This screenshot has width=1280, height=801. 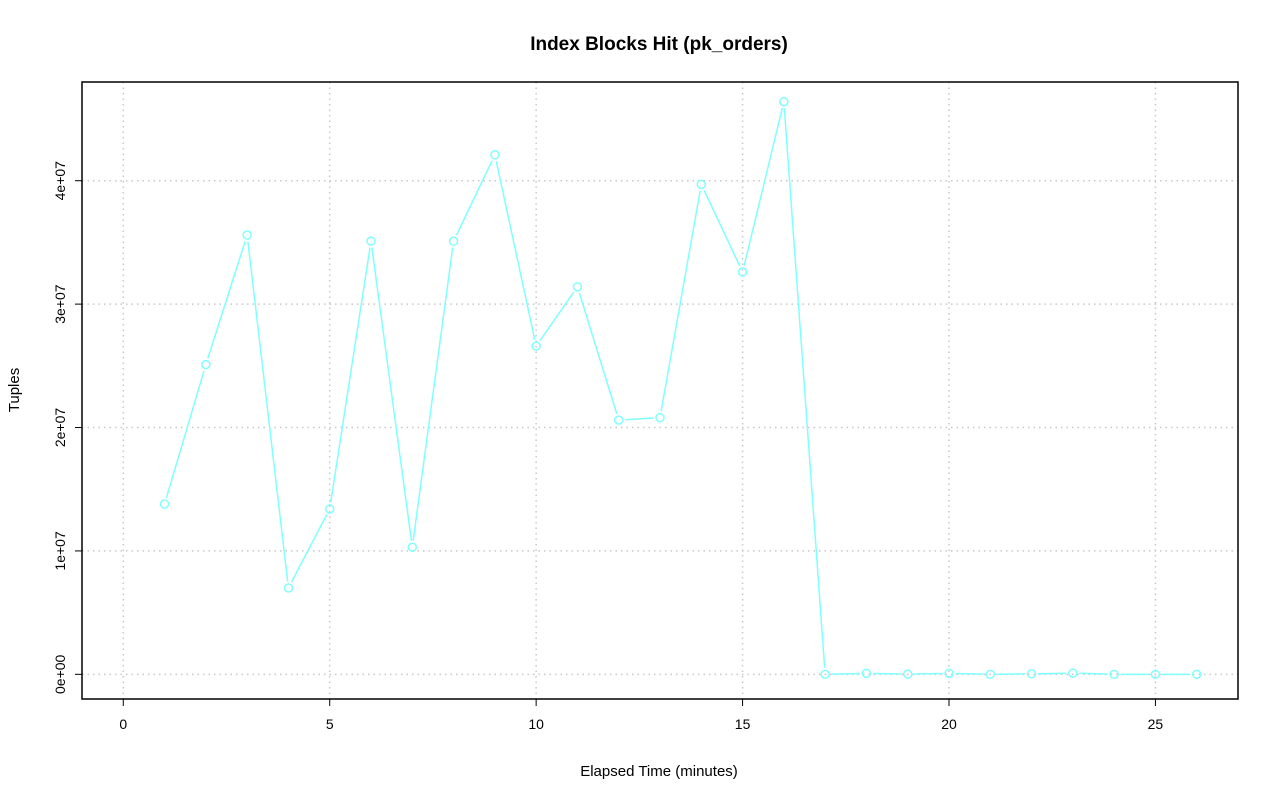 What do you see at coordinates (14, 390) in the screenshot?
I see `y-axis-label: Tuples` at bounding box center [14, 390].